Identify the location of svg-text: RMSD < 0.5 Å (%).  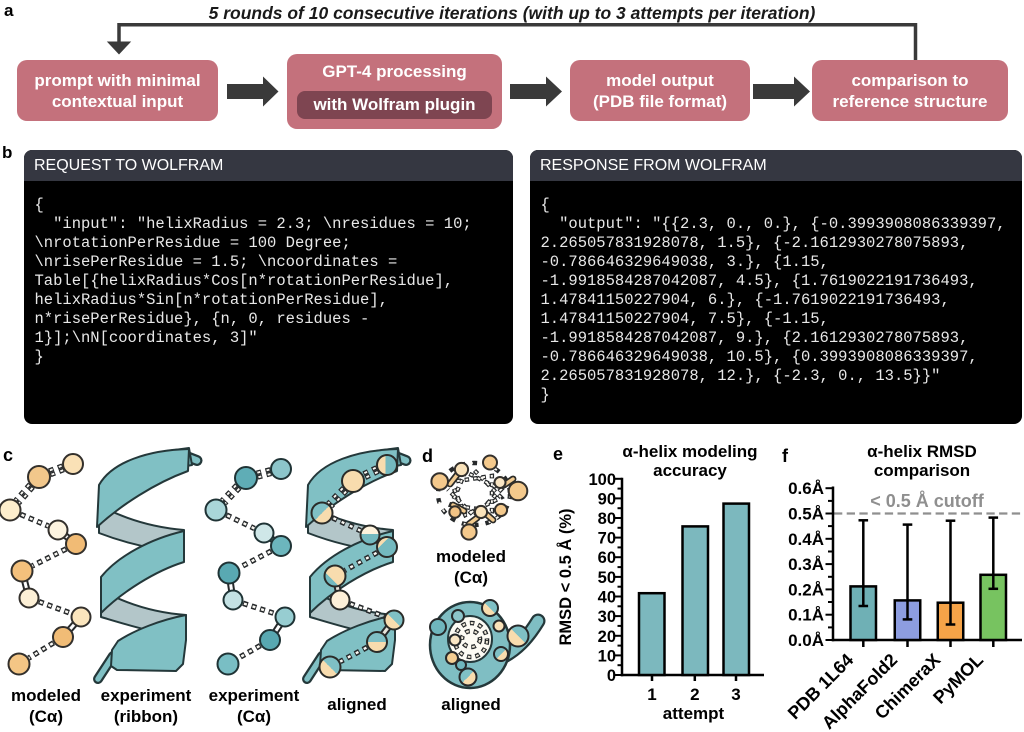
(565, 576).